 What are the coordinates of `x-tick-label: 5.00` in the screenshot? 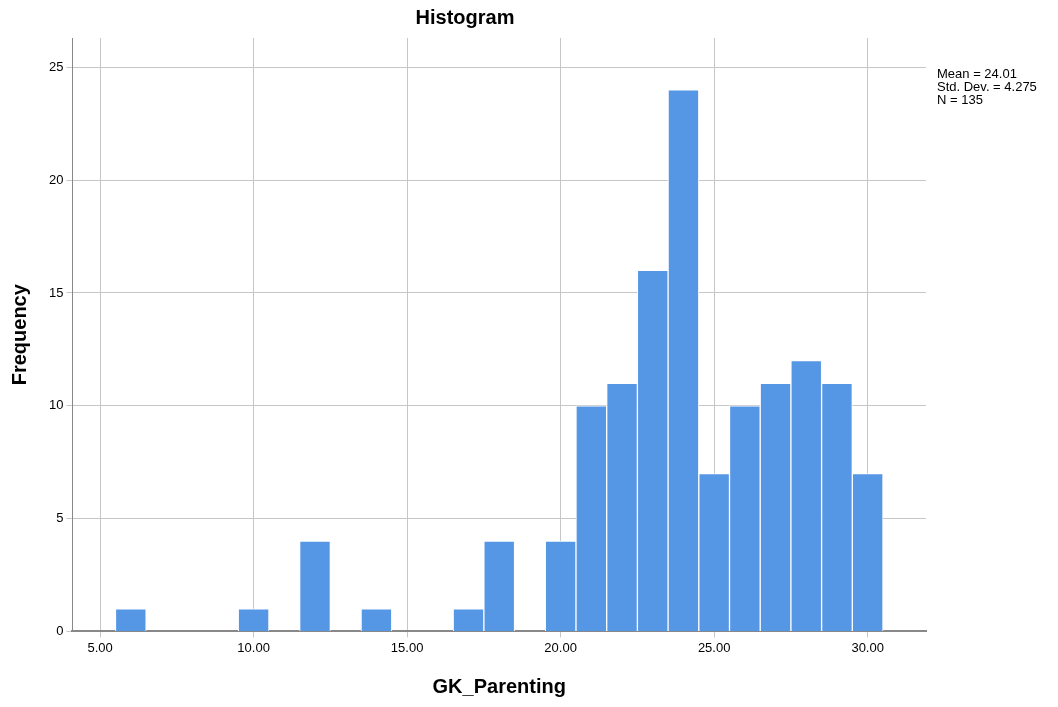 It's located at (100, 647).